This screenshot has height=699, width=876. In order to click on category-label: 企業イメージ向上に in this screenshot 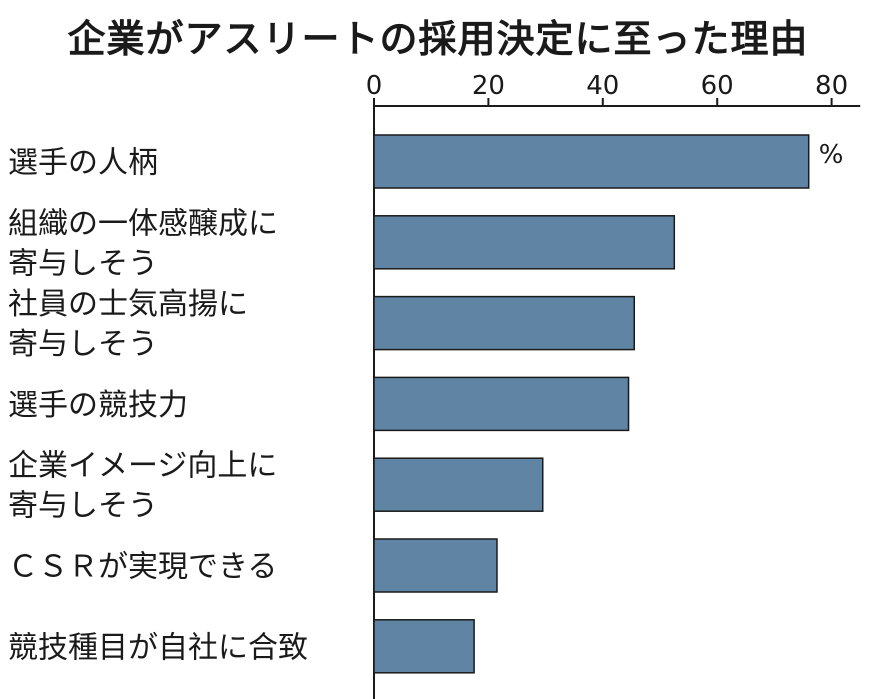, I will do `click(142, 466)`.